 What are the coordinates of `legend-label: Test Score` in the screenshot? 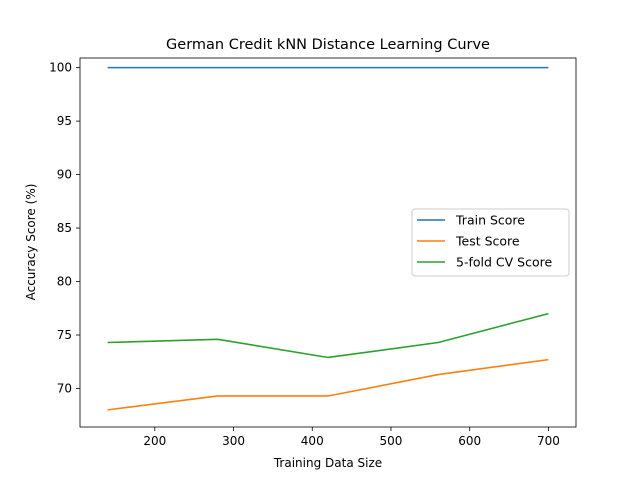 It's located at (487, 241).